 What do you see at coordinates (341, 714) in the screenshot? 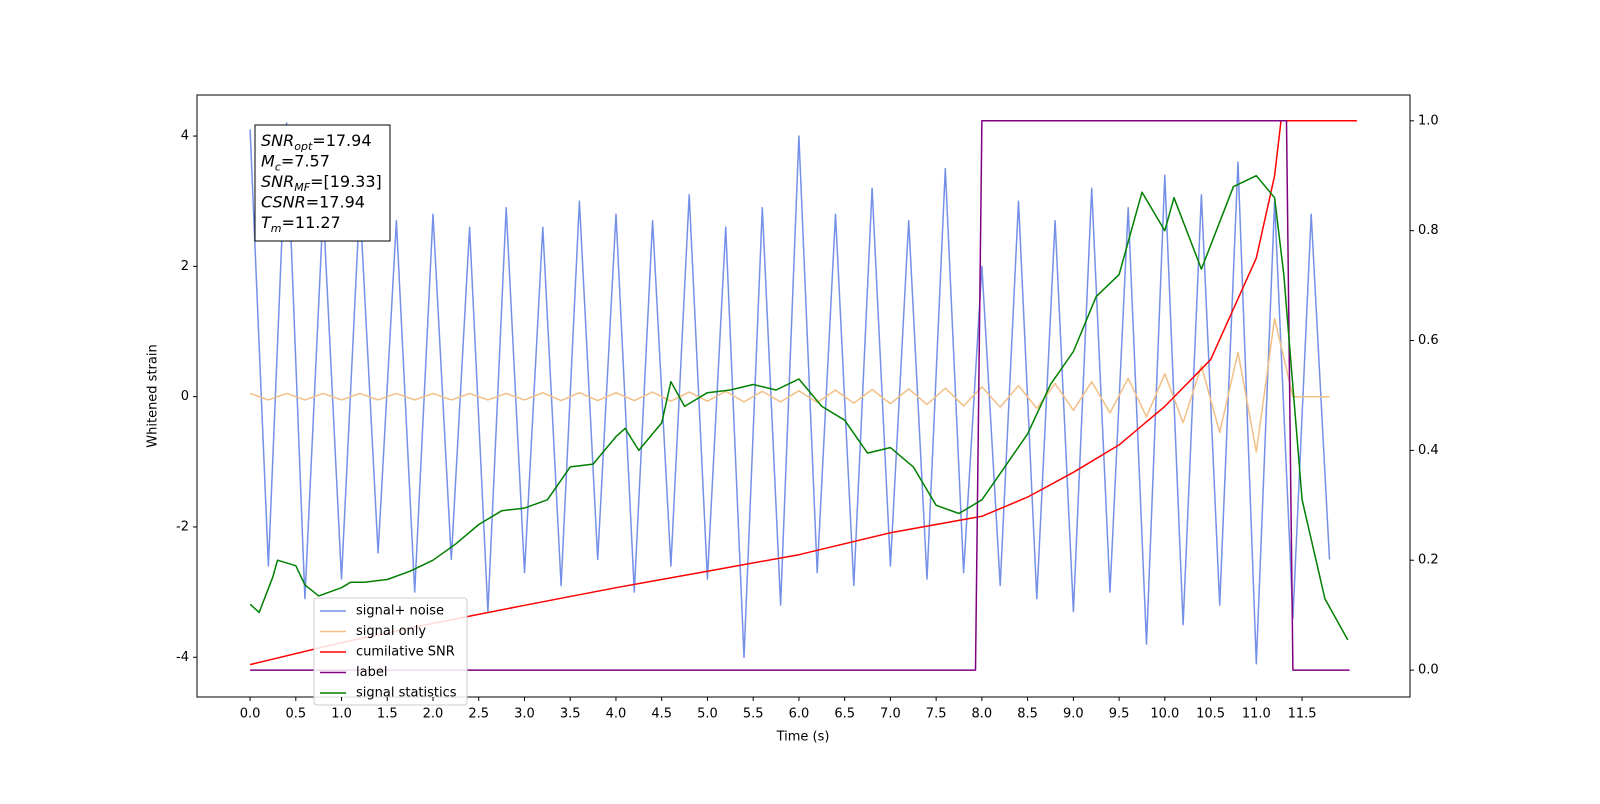
I see `x-tick-label: 1.0` at bounding box center [341, 714].